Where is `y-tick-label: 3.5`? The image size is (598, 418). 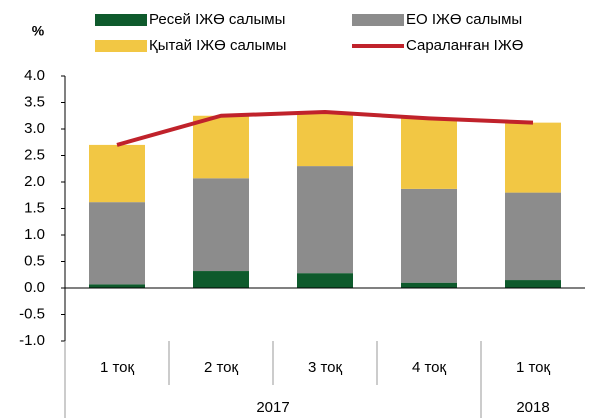 y-tick-label: 3.5 is located at coordinates (34, 101).